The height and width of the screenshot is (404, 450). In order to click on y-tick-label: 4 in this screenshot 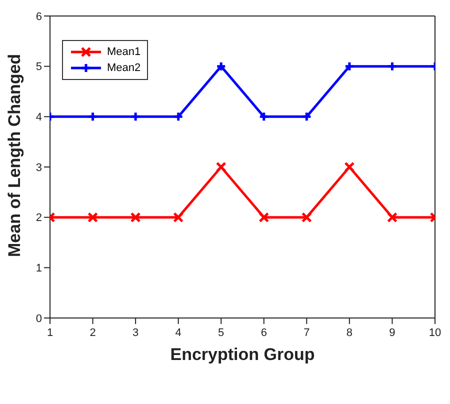, I will do `click(39, 118)`.